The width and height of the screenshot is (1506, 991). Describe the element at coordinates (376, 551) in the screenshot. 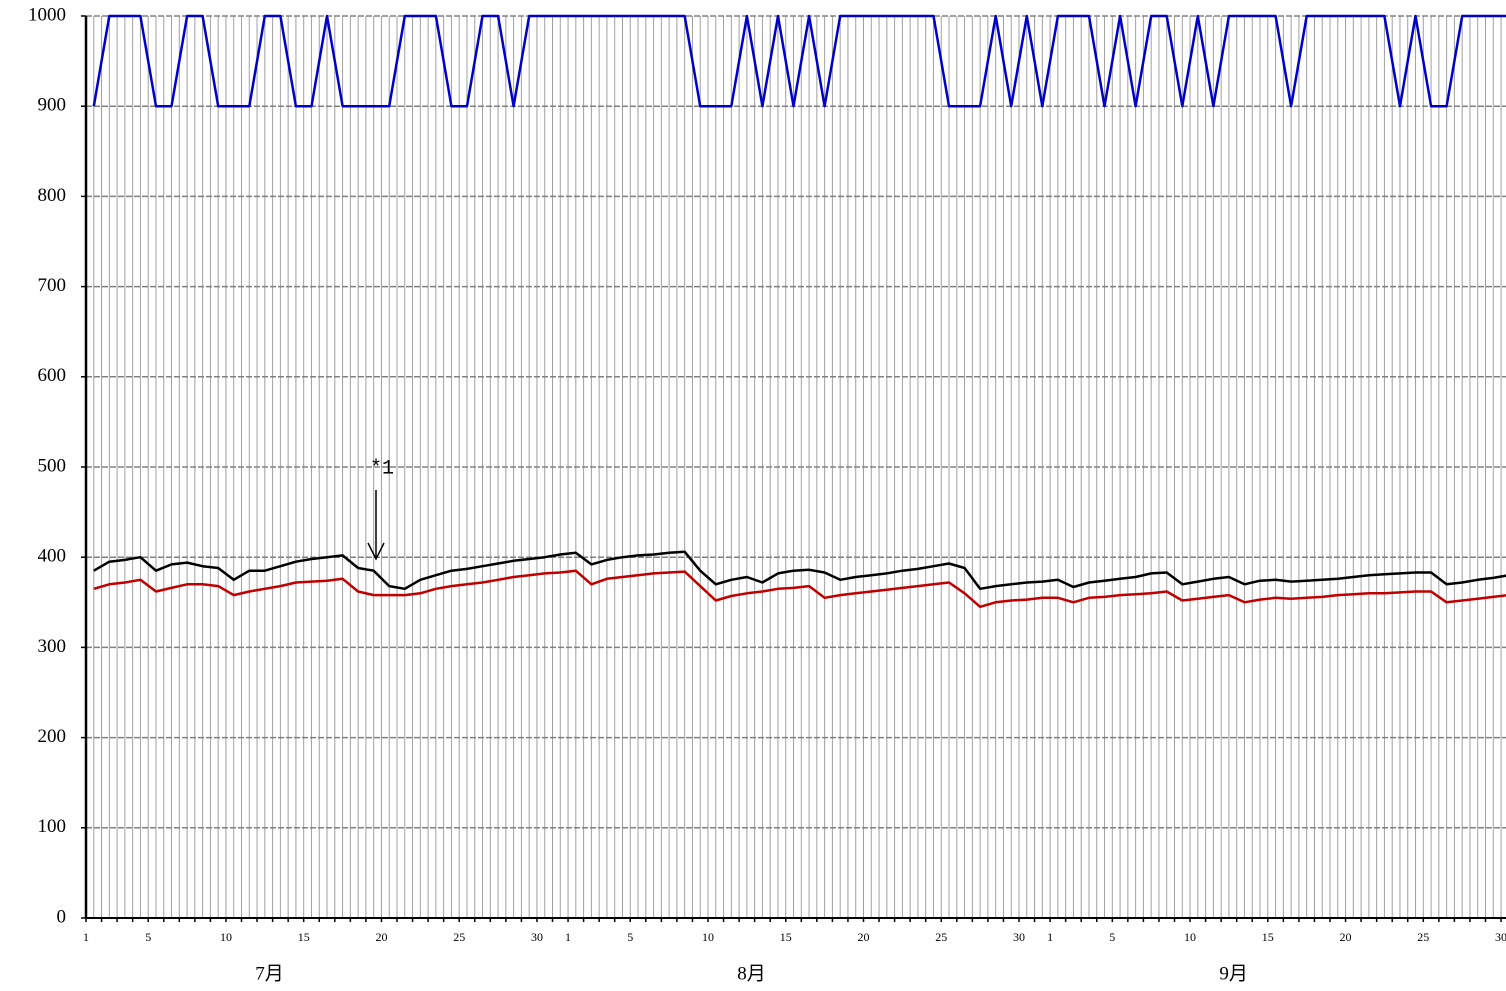

I see `annotation-arrowhead` at that location.